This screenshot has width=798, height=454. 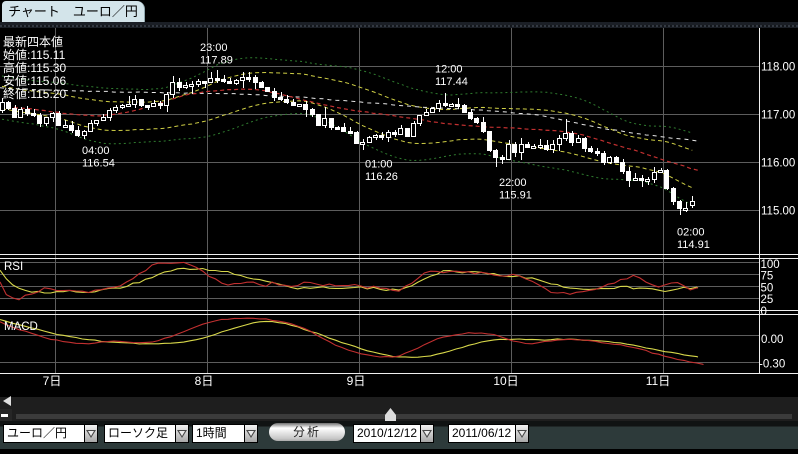 What do you see at coordinates (13, 267) in the screenshot?
I see `svg-text: RSI` at bounding box center [13, 267].